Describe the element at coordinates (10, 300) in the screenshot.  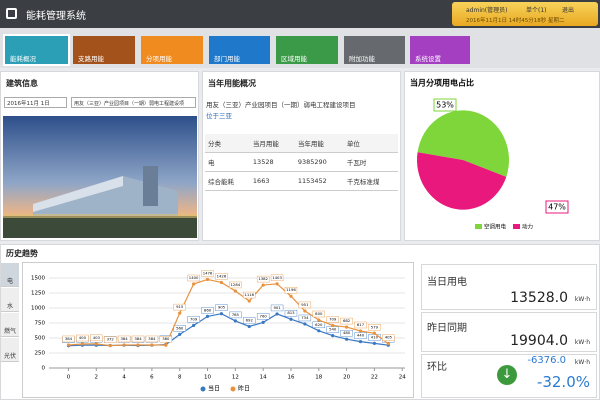
I see `side-tab: 水` at that location.